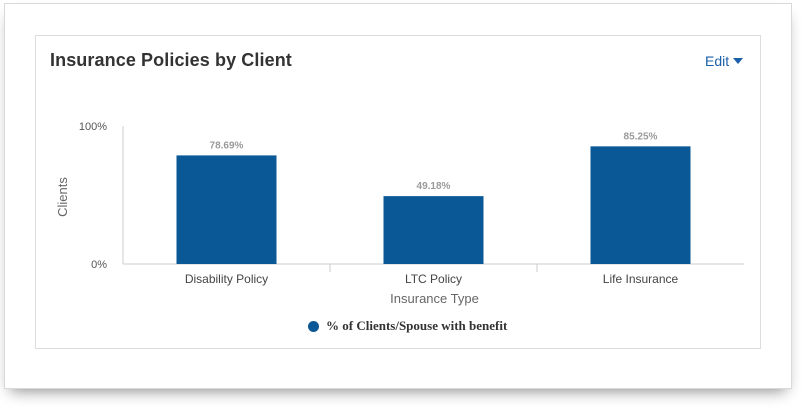  Describe the element at coordinates (93, 127) in the screenshot. I see `y-tick-label: 100%` at that location.